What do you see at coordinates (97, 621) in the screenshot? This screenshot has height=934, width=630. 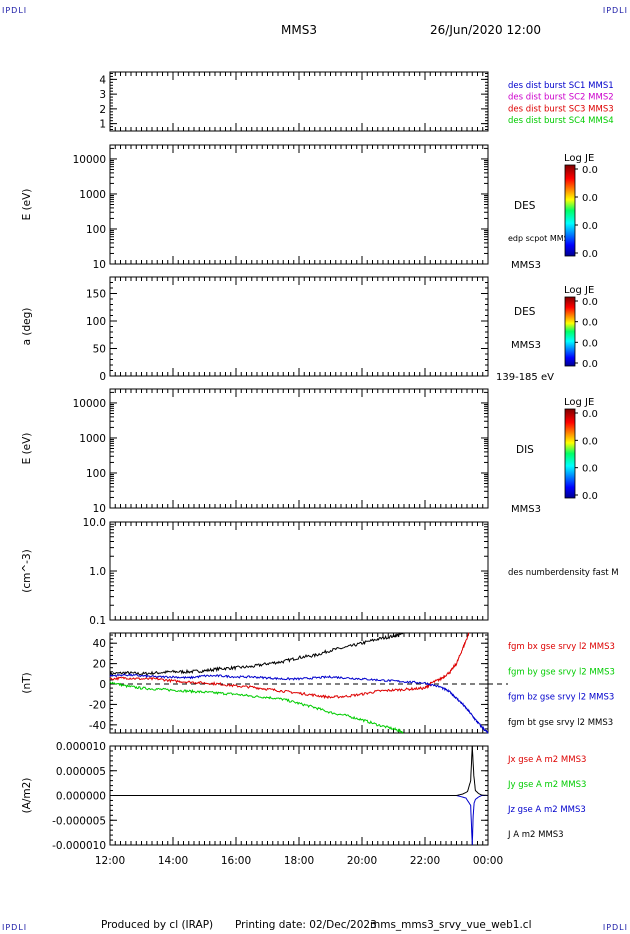 I see `y-tick-label: 0.1` at bounding box center [97, 621].